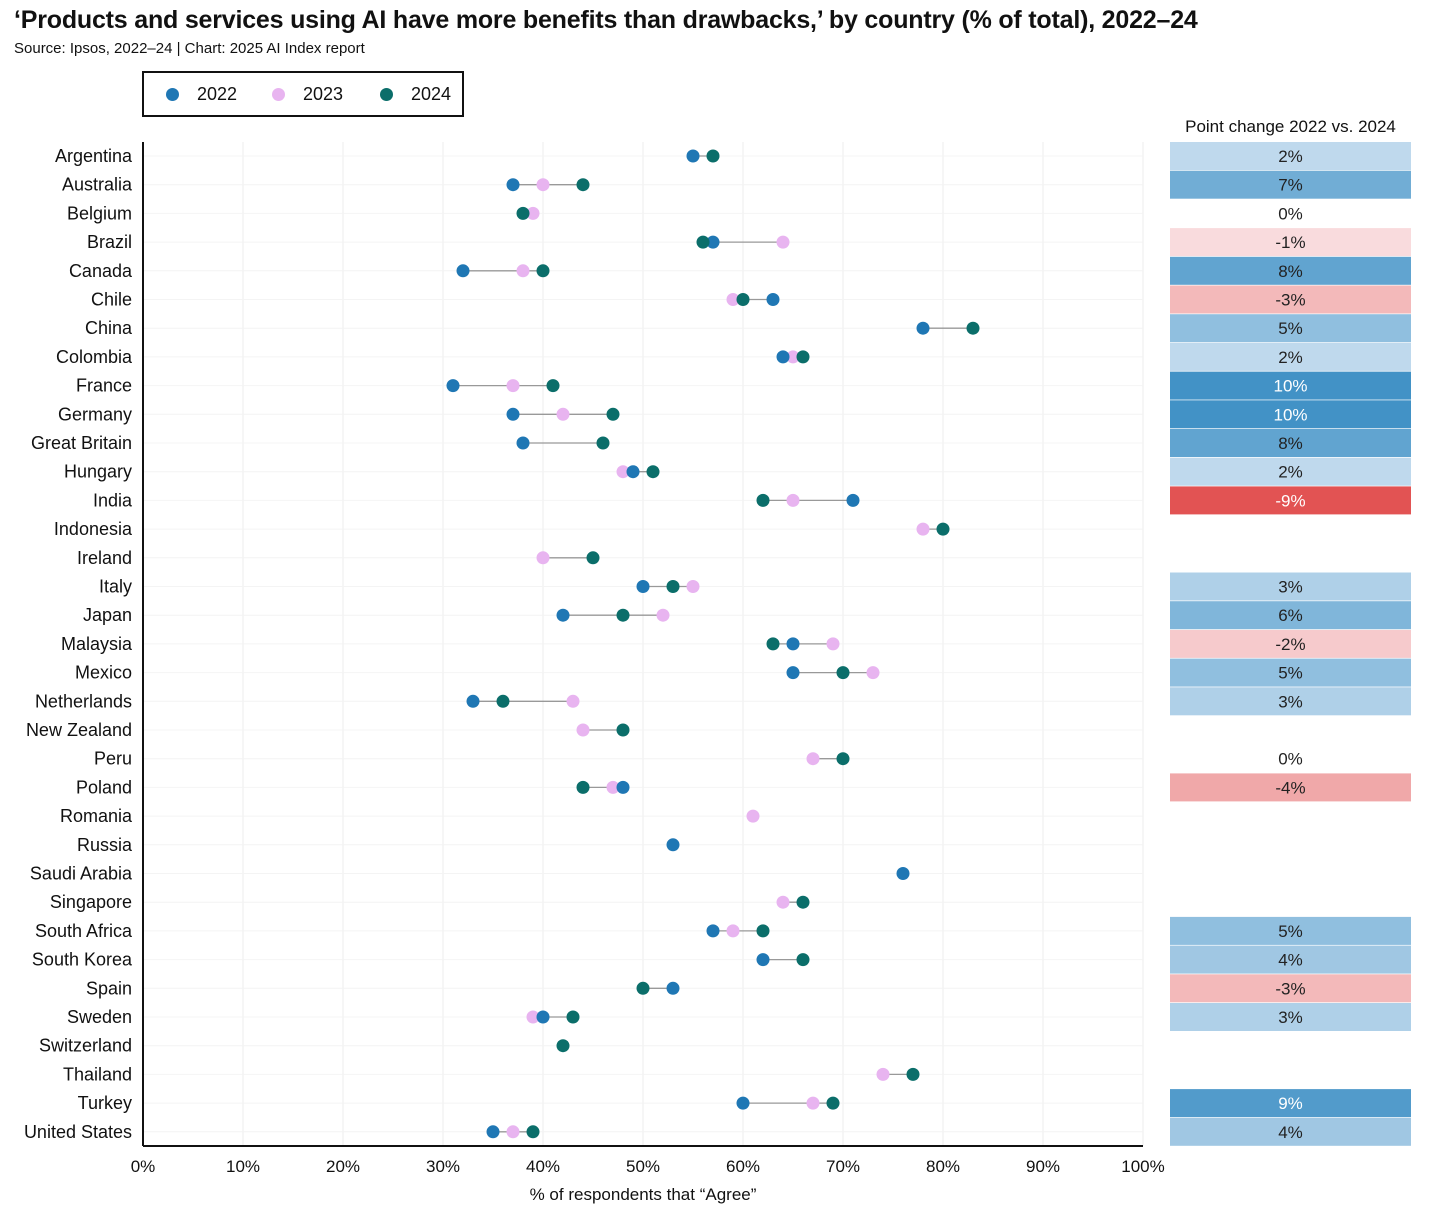 This screenshot has height=1213, width=1456. I want to click on country-label: China, so click(109, 328).